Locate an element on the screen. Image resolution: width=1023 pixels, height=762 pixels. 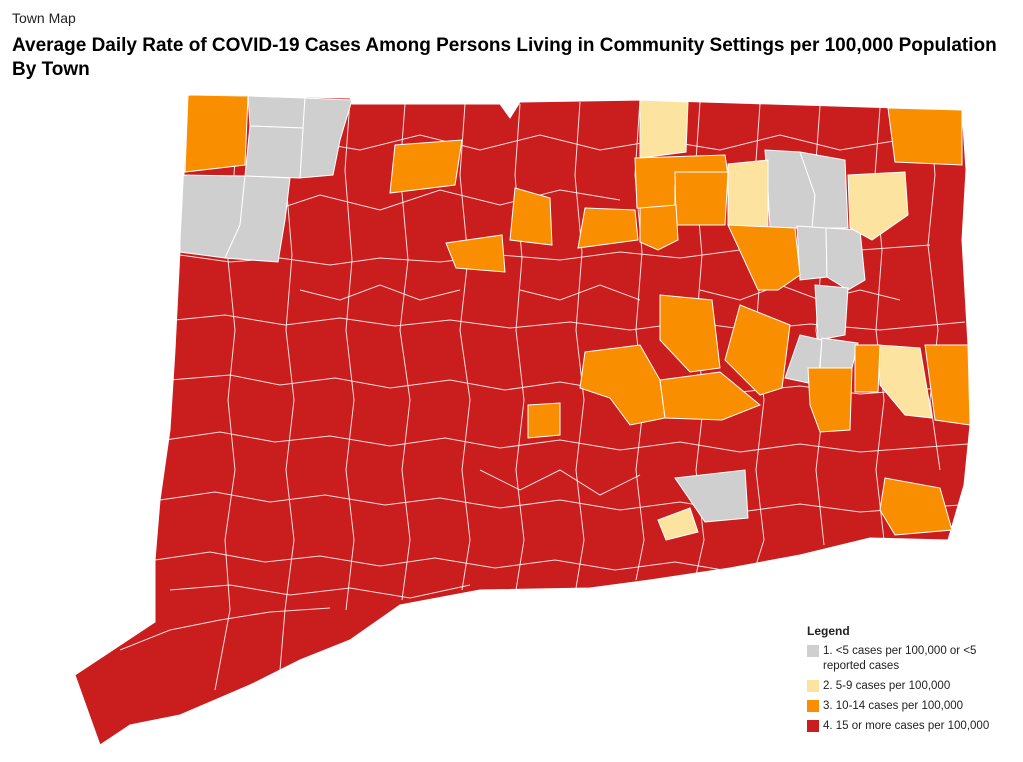
legend-item-category-2: 2. 5-9 cases per 100,000 is located at coordinates (912, 686).